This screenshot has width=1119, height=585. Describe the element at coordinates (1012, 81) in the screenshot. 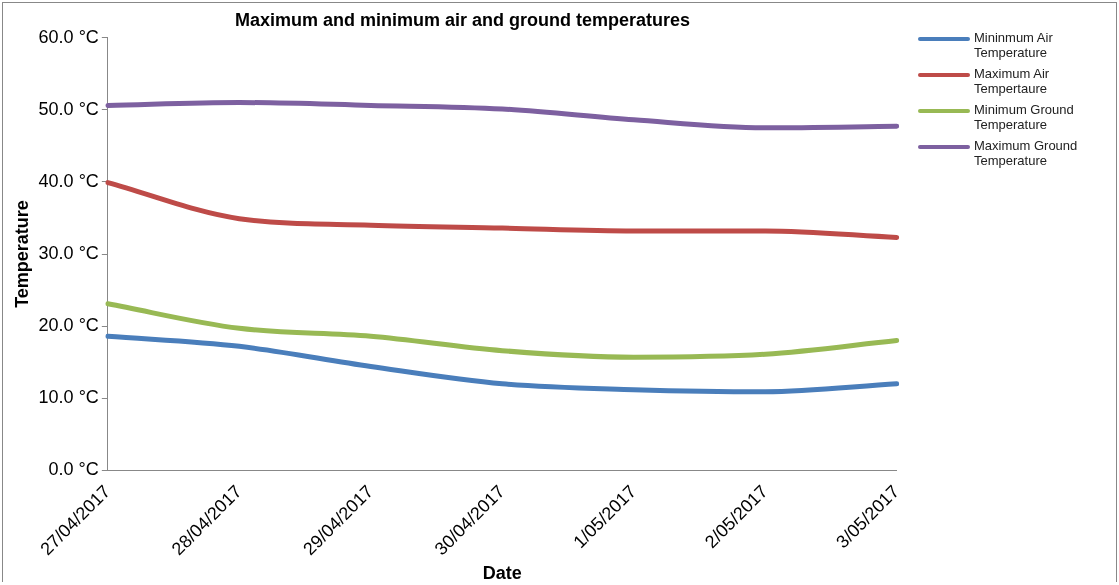

I see `legend-label: Maximum Air Tempertaure` at that location.